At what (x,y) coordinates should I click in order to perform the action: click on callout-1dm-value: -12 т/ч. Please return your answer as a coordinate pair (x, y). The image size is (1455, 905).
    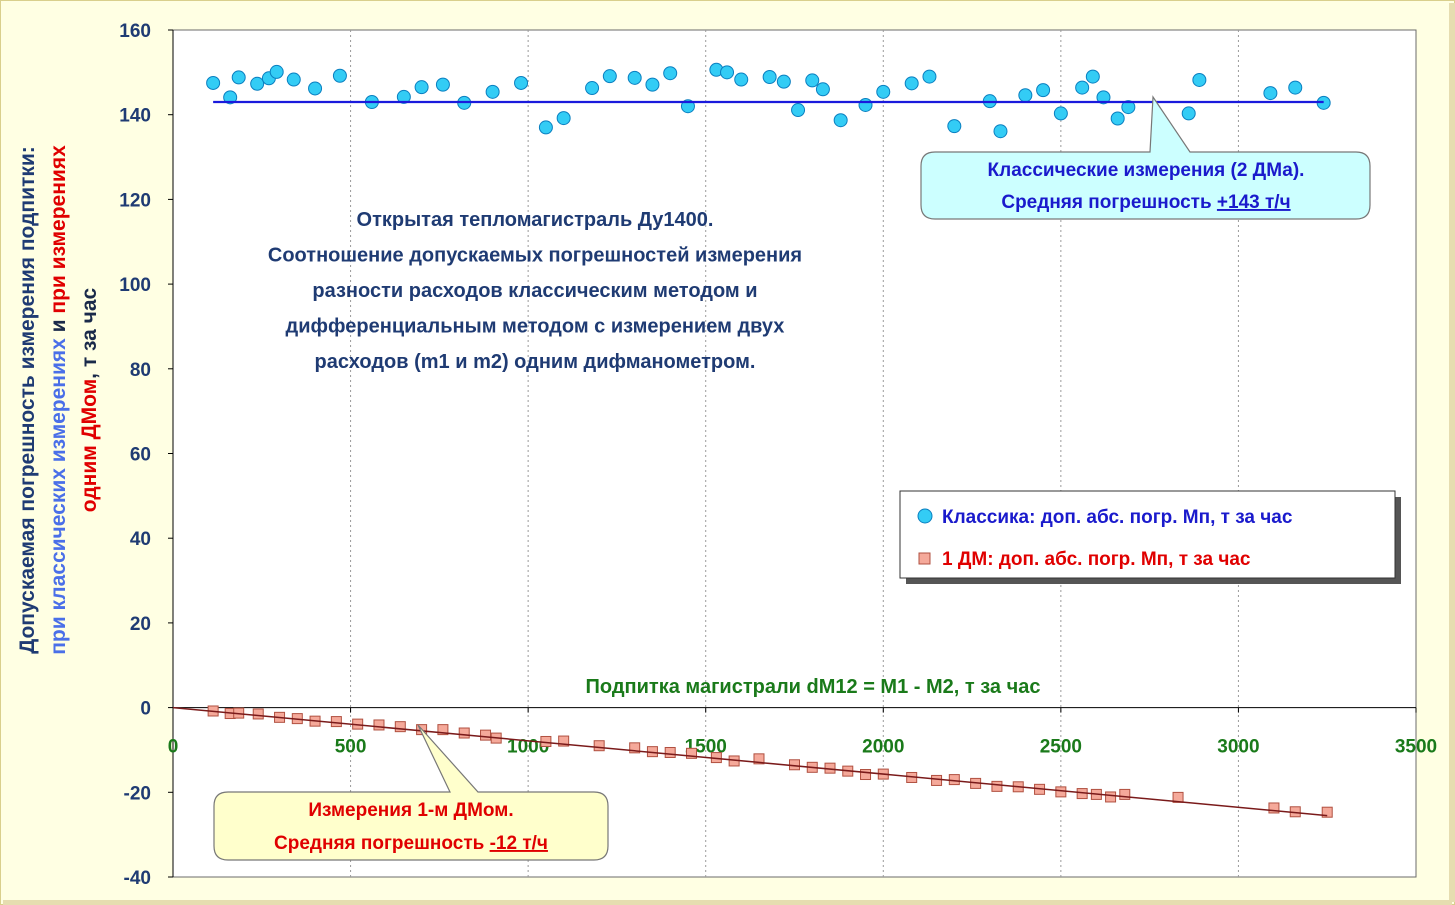
    Looking at the image, I should click on (519, 843).